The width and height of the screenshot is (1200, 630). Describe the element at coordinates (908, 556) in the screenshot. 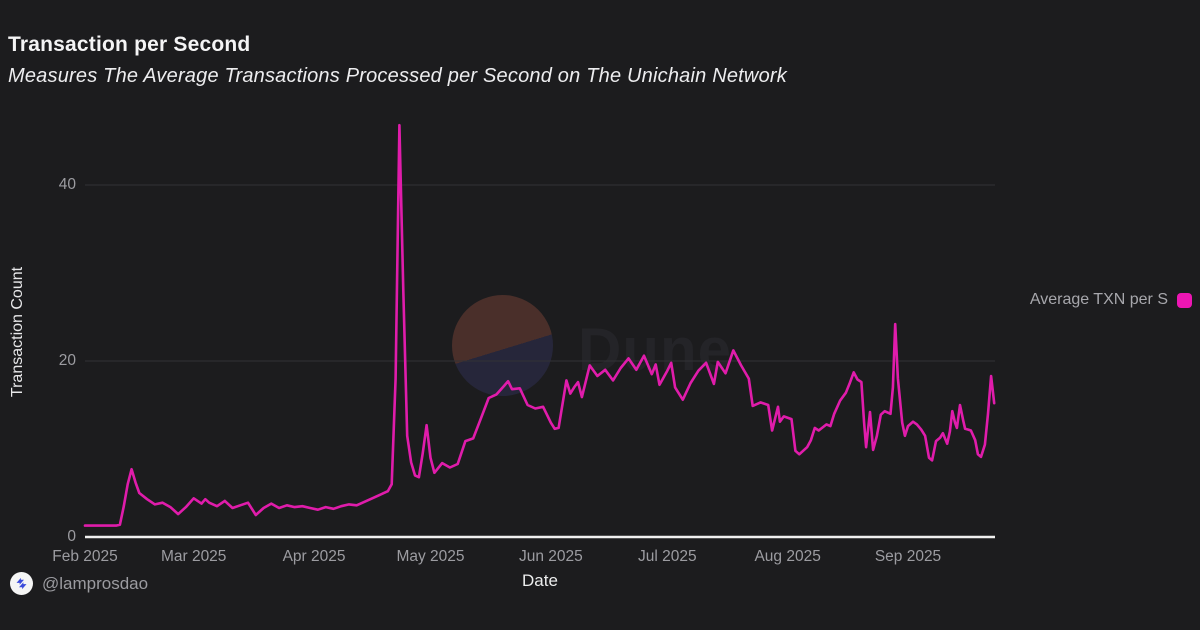

I see `x-tick-label: Sep 2025` at that location.